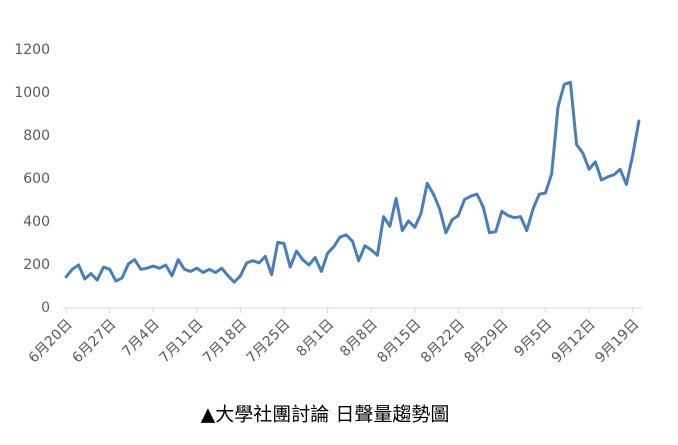 This screenshot has height=445, width=678. What do you see at coordinates (36, 179) in the screenshot?
I see `y-tick-label: 600` at bounding box center [36, 179].